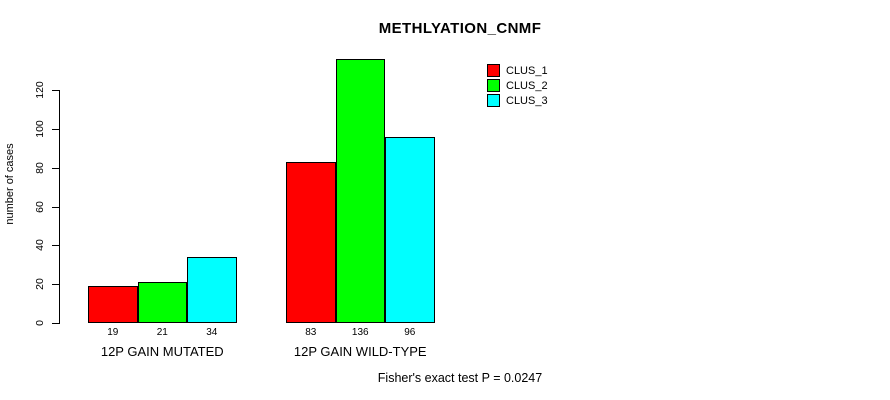  I want to click on footer-note: Fisher's exact test P = 0.0247, so click(460, 378).